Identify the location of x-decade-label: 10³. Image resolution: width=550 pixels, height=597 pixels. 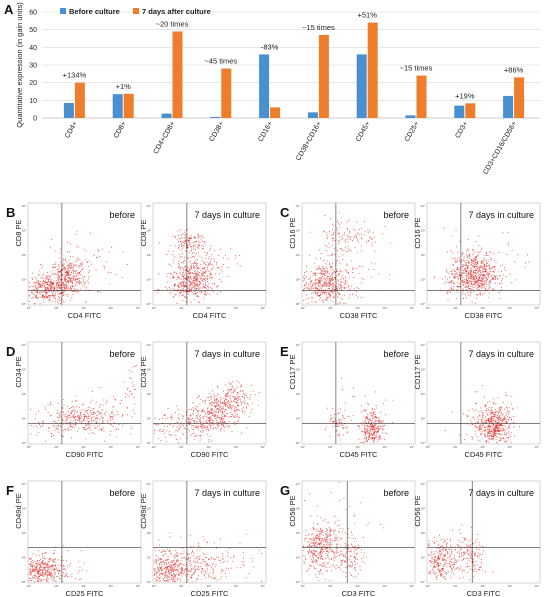
(385, 447).